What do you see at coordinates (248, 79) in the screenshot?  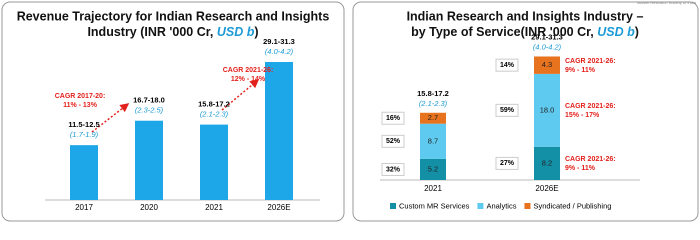 I see `annotation: 12% - 14%` at bounding box center [248, 79].